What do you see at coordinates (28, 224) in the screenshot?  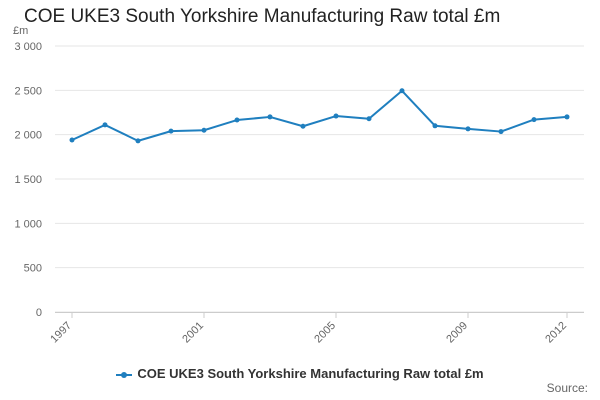 I see `y-tick-label: 1 000` at bounding box center [28, 224].